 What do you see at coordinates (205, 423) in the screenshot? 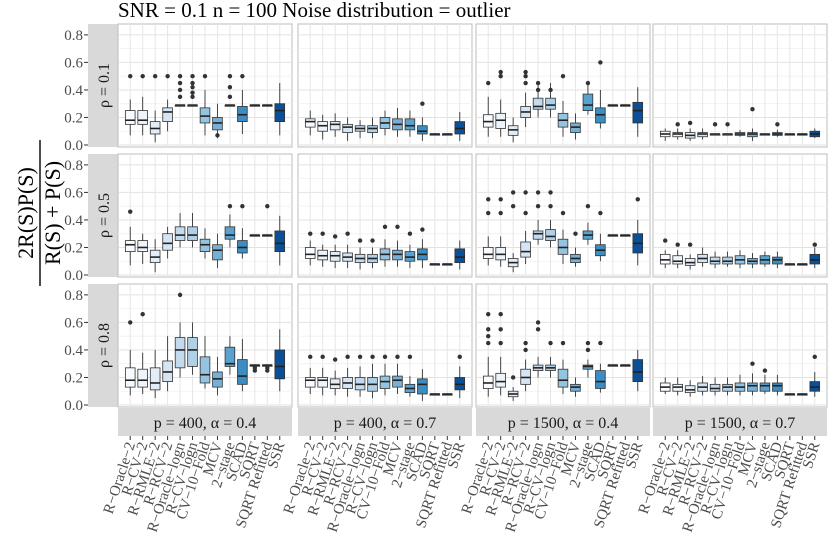
I see `column-strip-label: p = 400, α = 0.4` at bounding box center [205, 423].